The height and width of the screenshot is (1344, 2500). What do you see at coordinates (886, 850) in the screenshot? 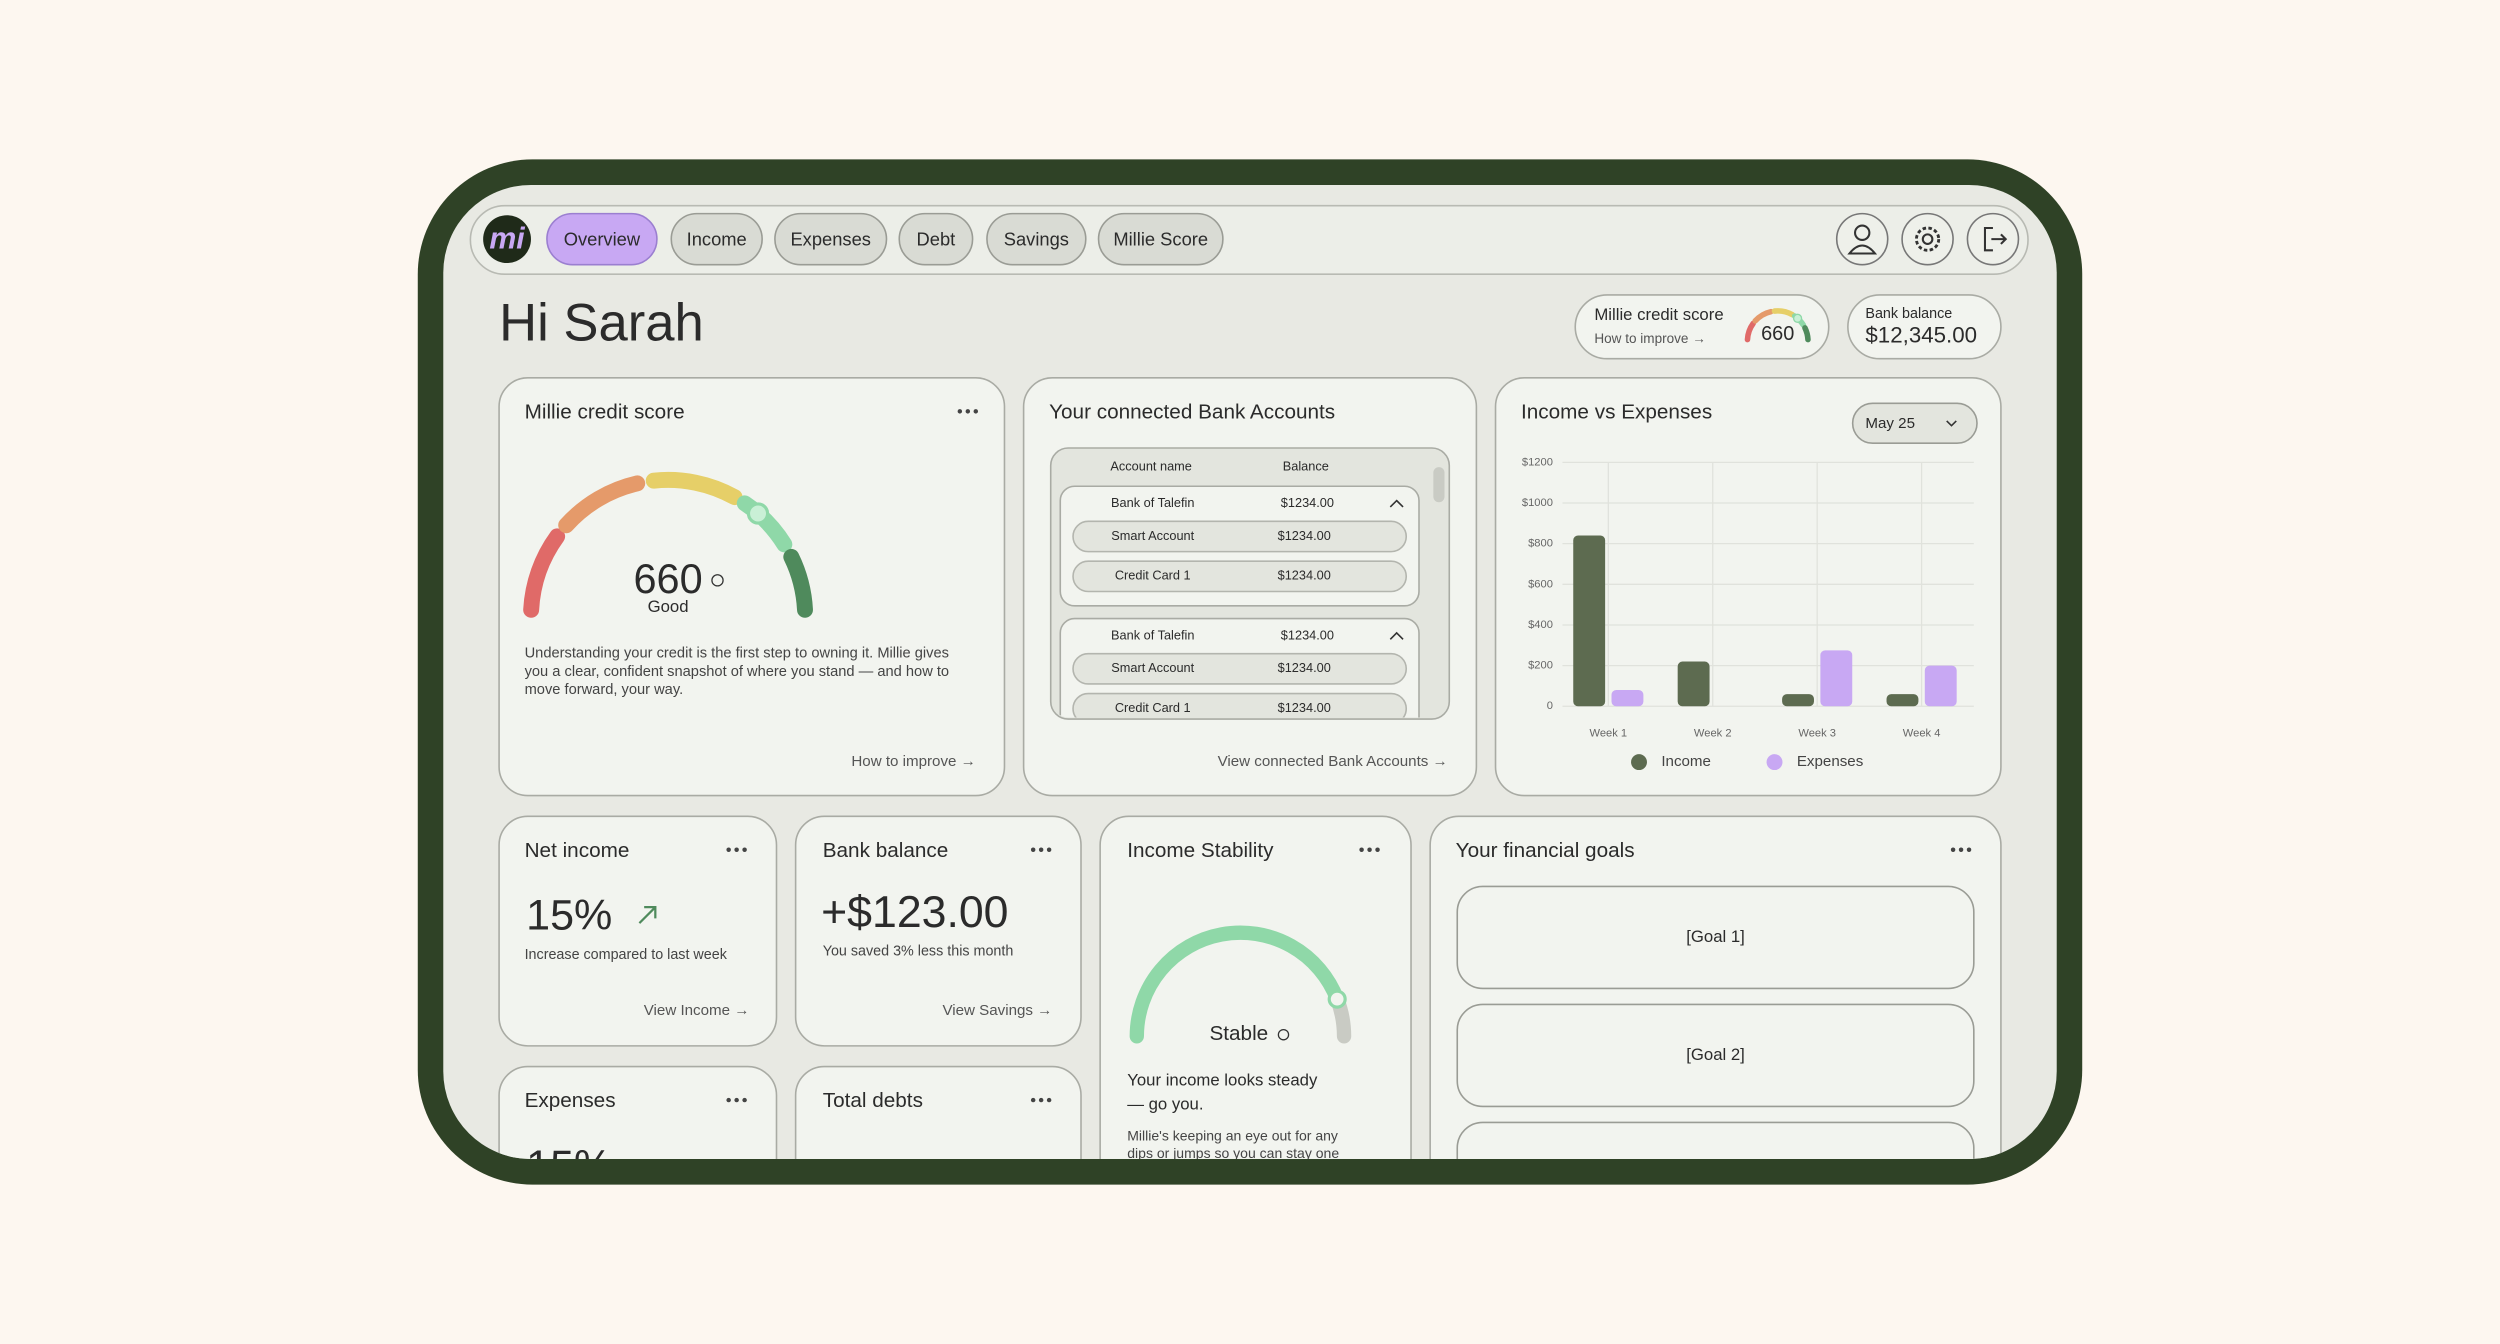
I see `card-title: Bank balance` at bounding box center [886, 850].